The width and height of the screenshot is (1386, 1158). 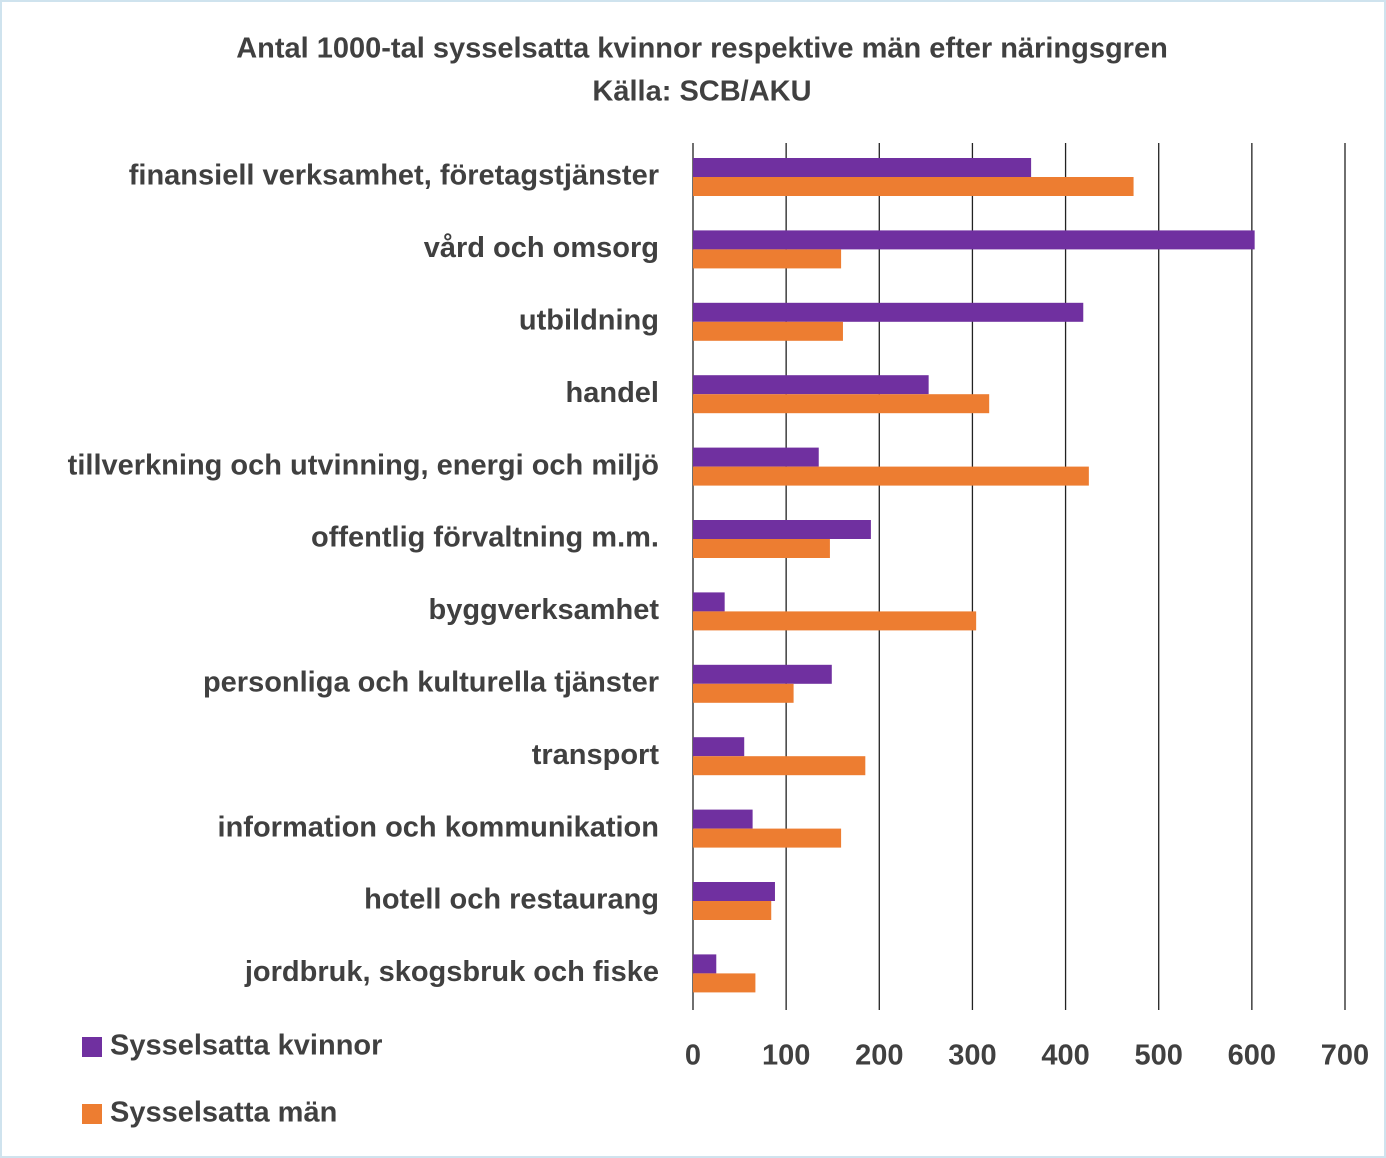 I want to click on y-tick-label: transport, so click(x=596, y=755).